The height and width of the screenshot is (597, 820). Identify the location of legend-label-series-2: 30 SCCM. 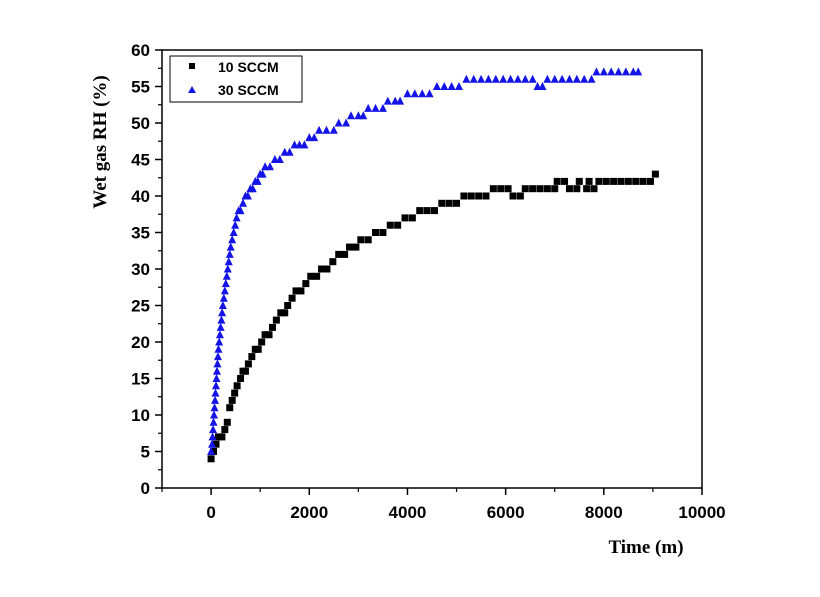
(248, 90).